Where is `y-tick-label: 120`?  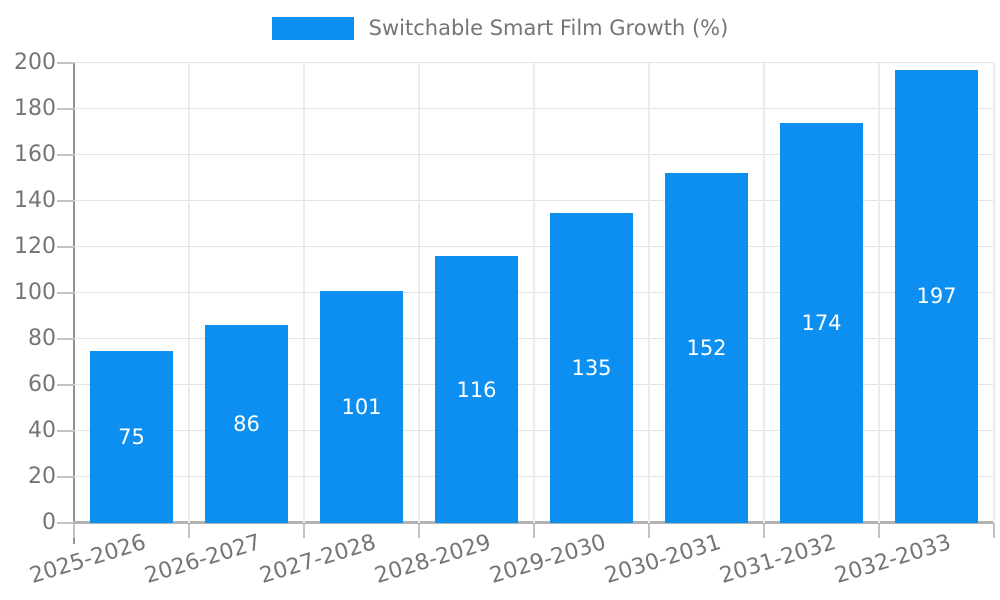
y-tick-label: 120 is located at coordinates (35, 246).